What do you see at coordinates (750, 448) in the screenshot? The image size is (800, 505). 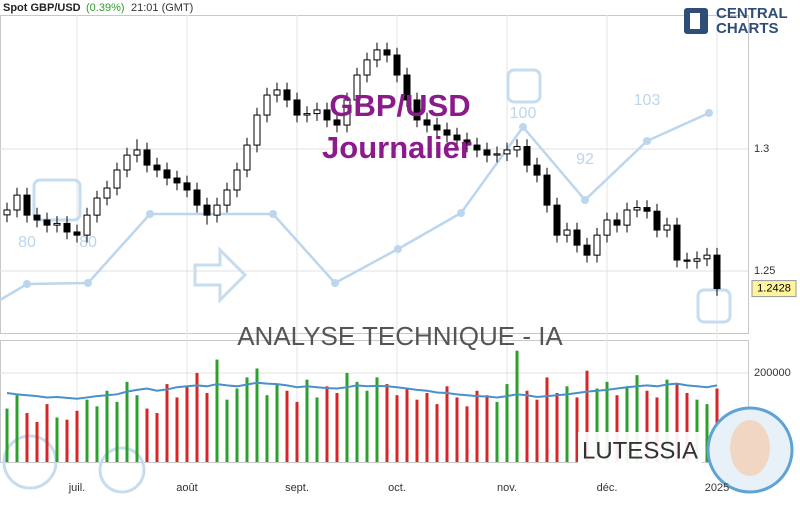 I see `avatar-face` at bounding box center [750, 448].